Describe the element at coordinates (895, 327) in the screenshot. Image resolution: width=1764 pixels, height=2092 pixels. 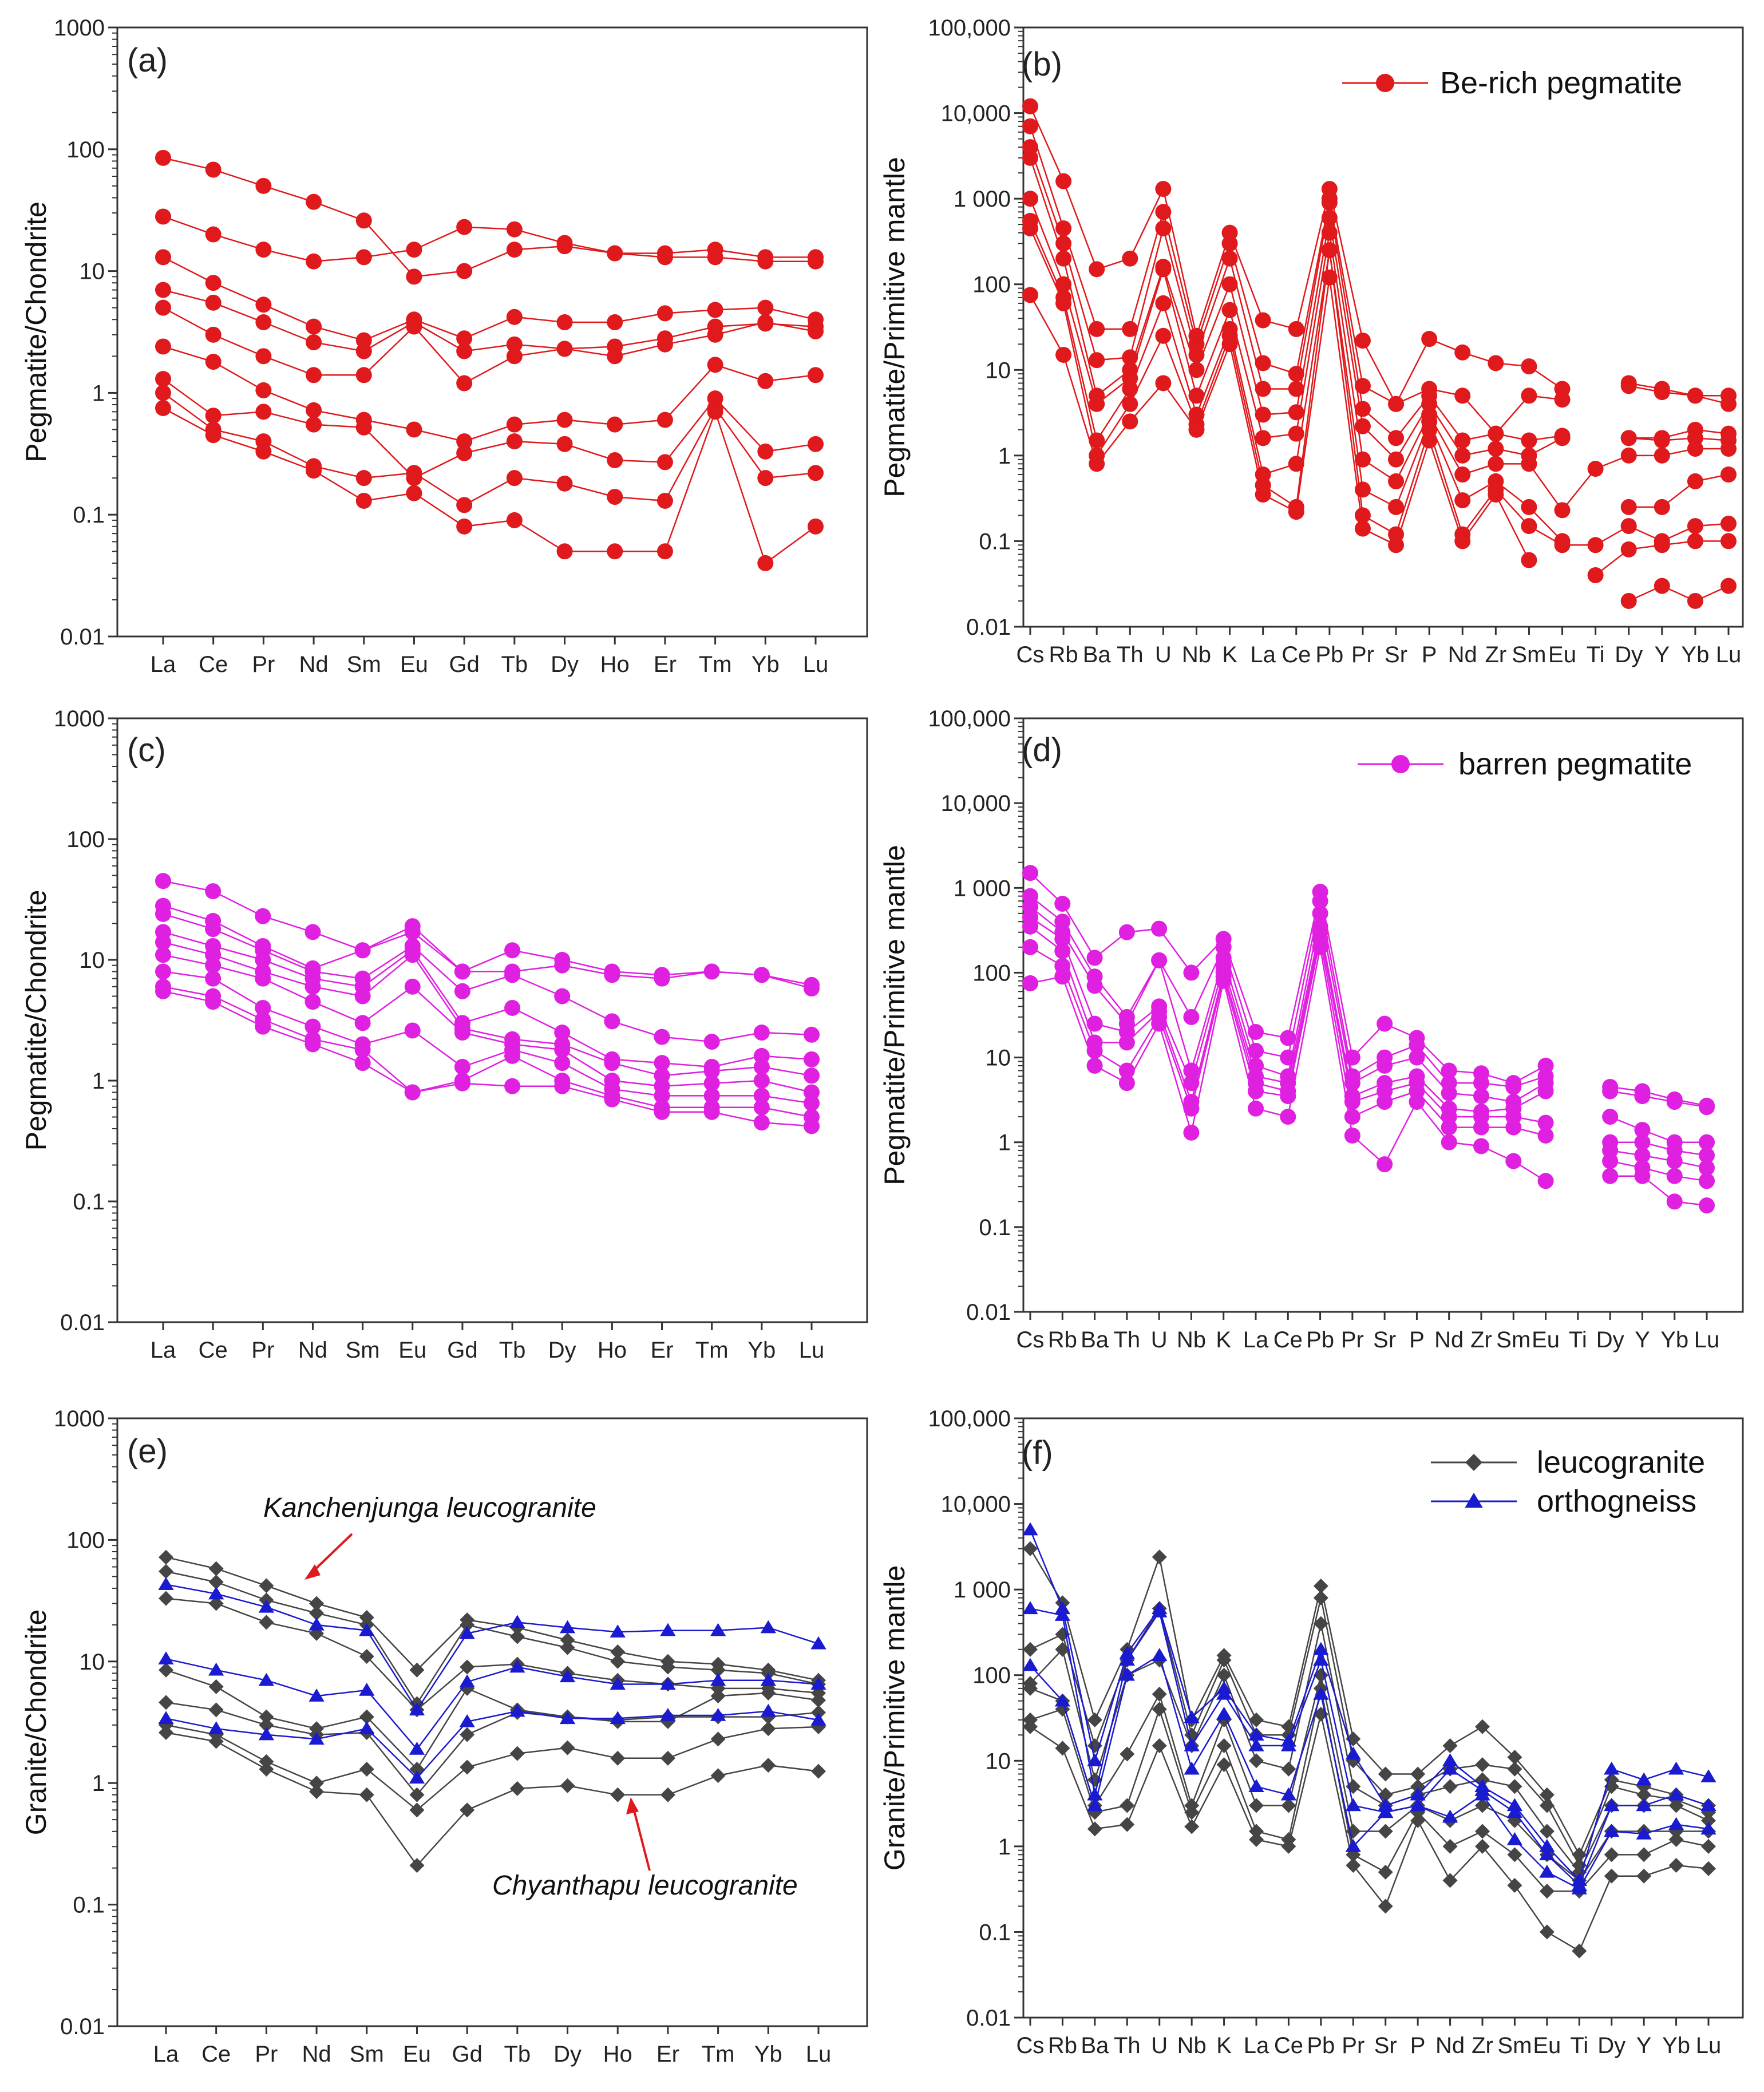
I see `y-axis-title: Pegmatite/Primitive mantle` at that location.